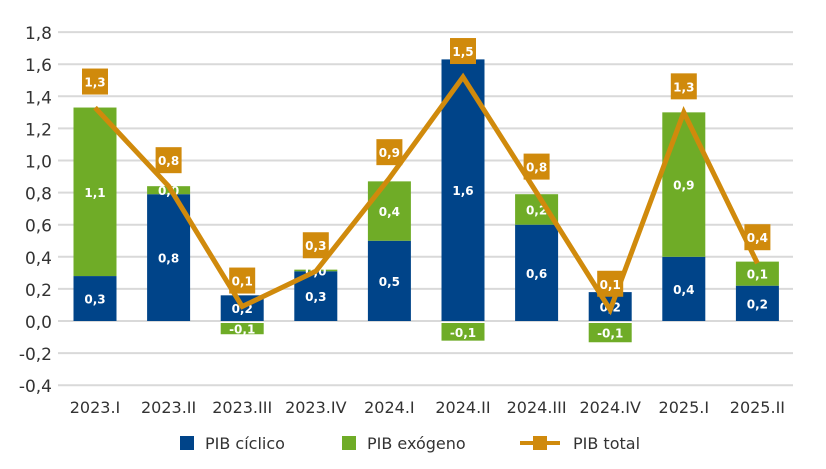 The width and height of the screenshot is (826, 469). Describe the element at coordinates (35, 355) in the screenshot. I see `y-tick-label: -0,2` at that location.